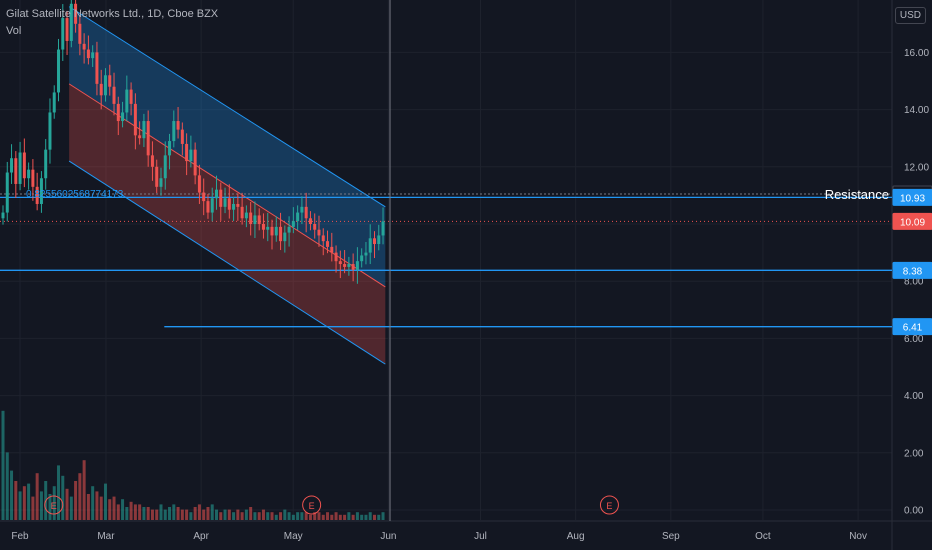 This screenshot has width=932, height=550. Describe the element at coordinates (916, 167) in the screenshot. I see `y-tick-label: 12.00` at that location.